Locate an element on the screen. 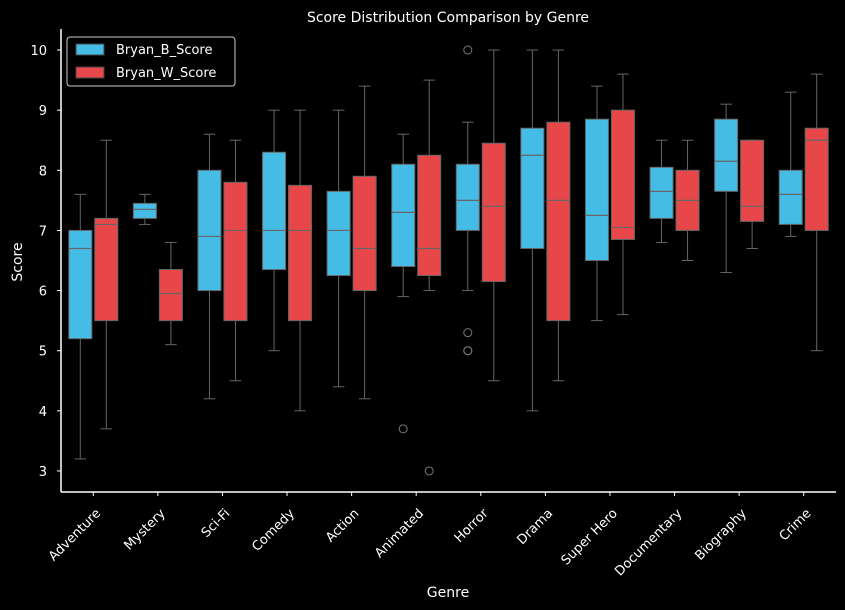 This screenshot has width=845, height=610. y-tick-label: 4 is located at coordinates (43, 412).